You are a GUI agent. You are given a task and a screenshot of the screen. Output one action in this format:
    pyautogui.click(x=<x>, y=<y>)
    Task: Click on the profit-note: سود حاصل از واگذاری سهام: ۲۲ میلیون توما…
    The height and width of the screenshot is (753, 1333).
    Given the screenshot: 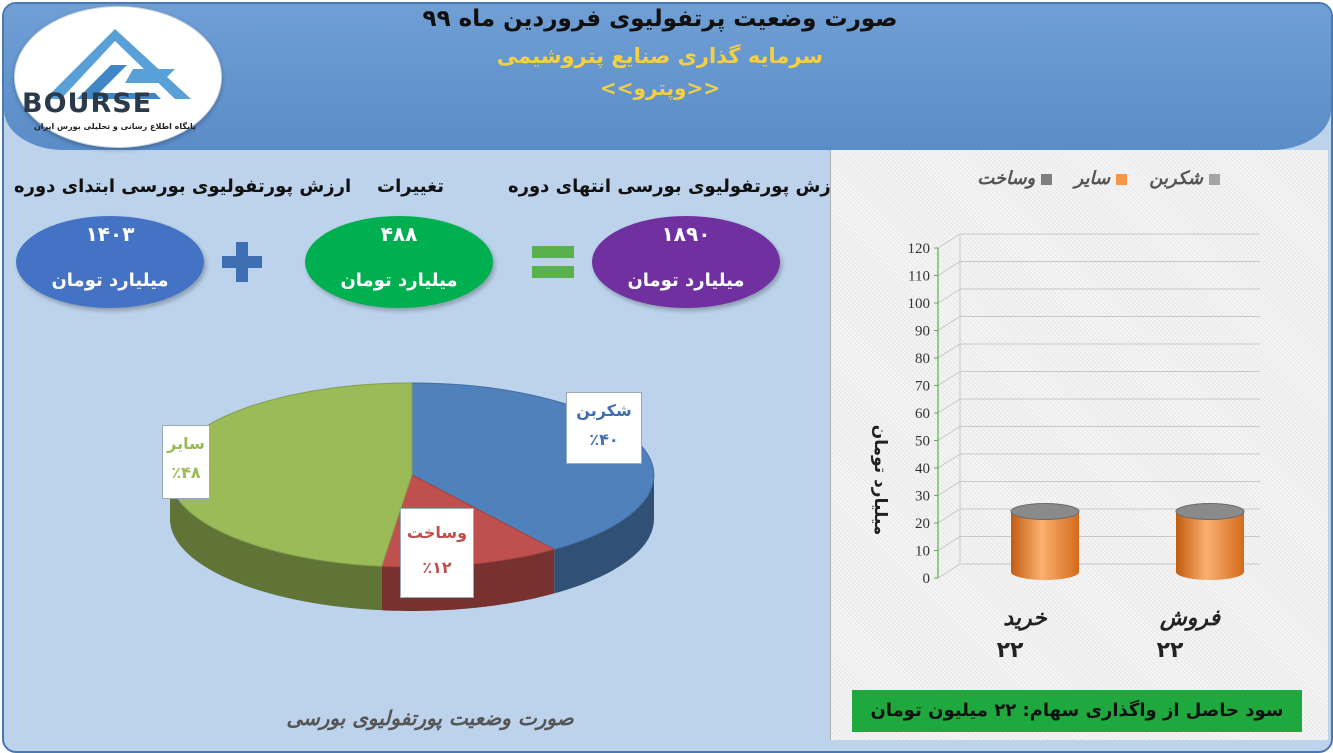 What is the action you would take?
    pyautogui.click(x=1077, y=711)
    